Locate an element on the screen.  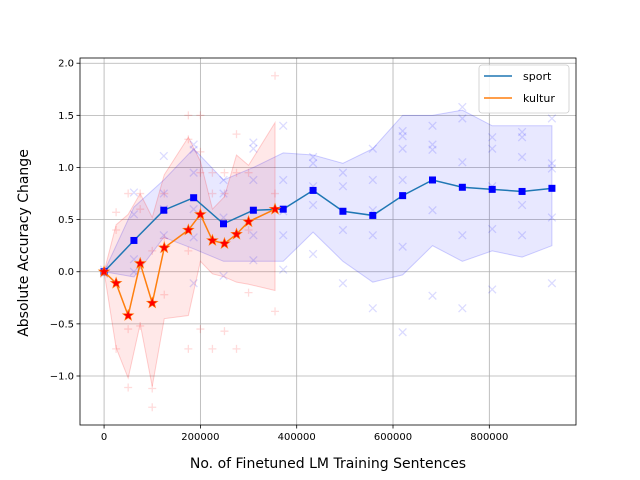
y-tick-label: 0.0 is located at coordinates (66, 272).